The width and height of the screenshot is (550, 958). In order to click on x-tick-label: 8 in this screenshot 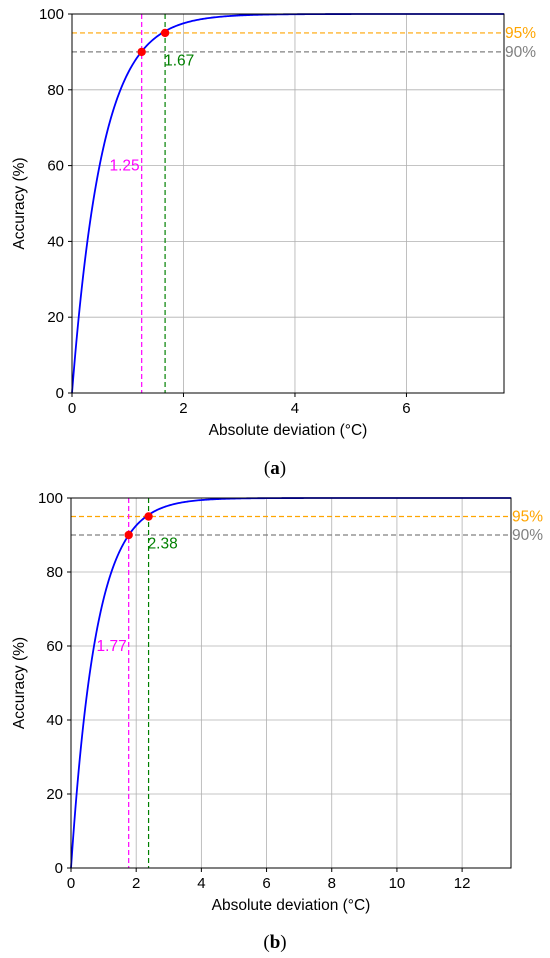, I will do `click(332, 883)`.